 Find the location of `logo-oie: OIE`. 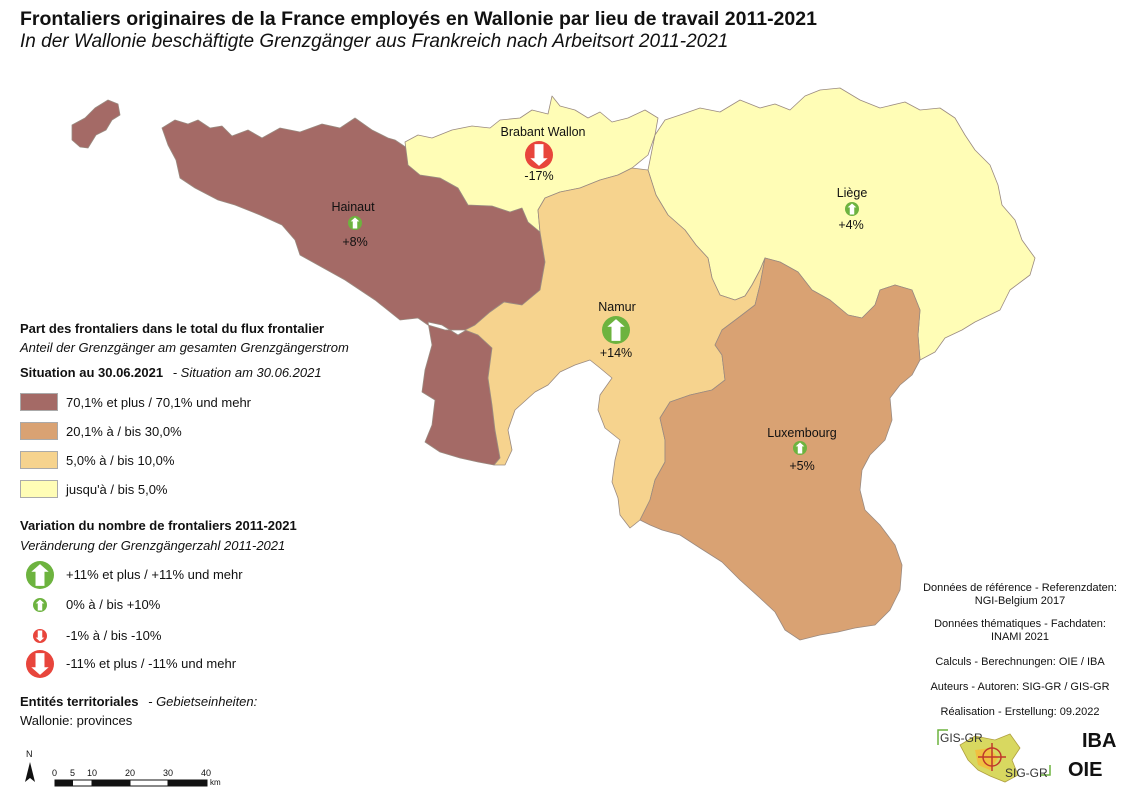

logo-oie: OIE is located at coordinates (1085, 770).